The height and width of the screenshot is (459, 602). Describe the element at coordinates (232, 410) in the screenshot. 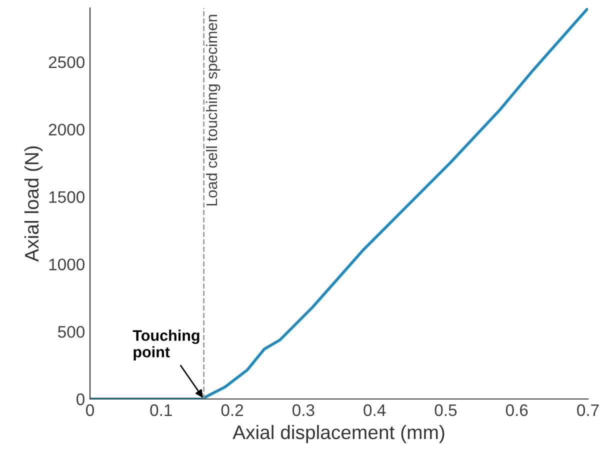

I see `x-tick-label: 0.2` at that location.